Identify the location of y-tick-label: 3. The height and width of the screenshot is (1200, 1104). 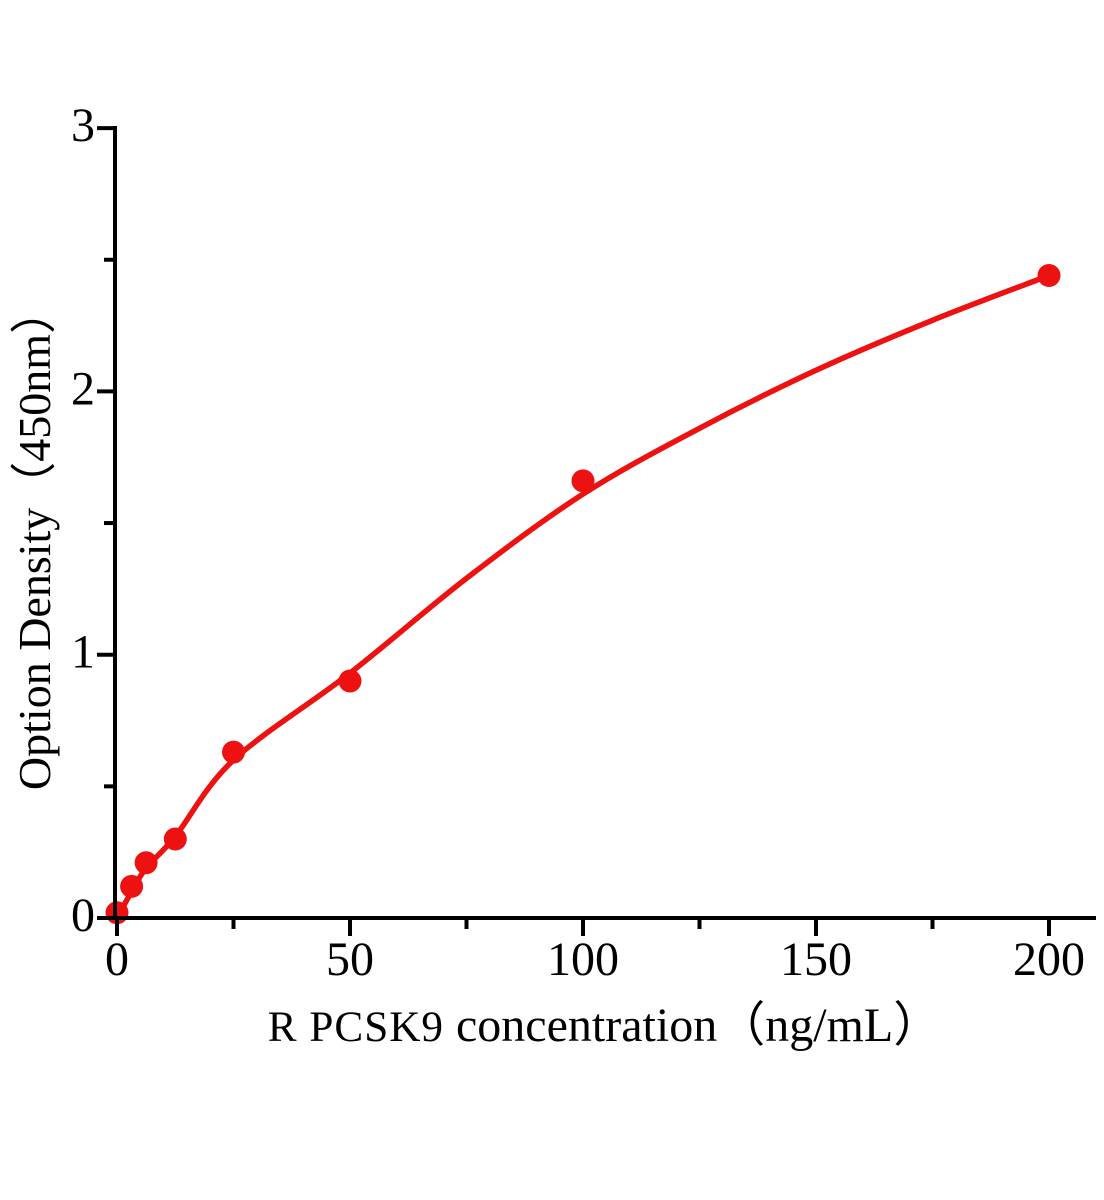
(83, 125).